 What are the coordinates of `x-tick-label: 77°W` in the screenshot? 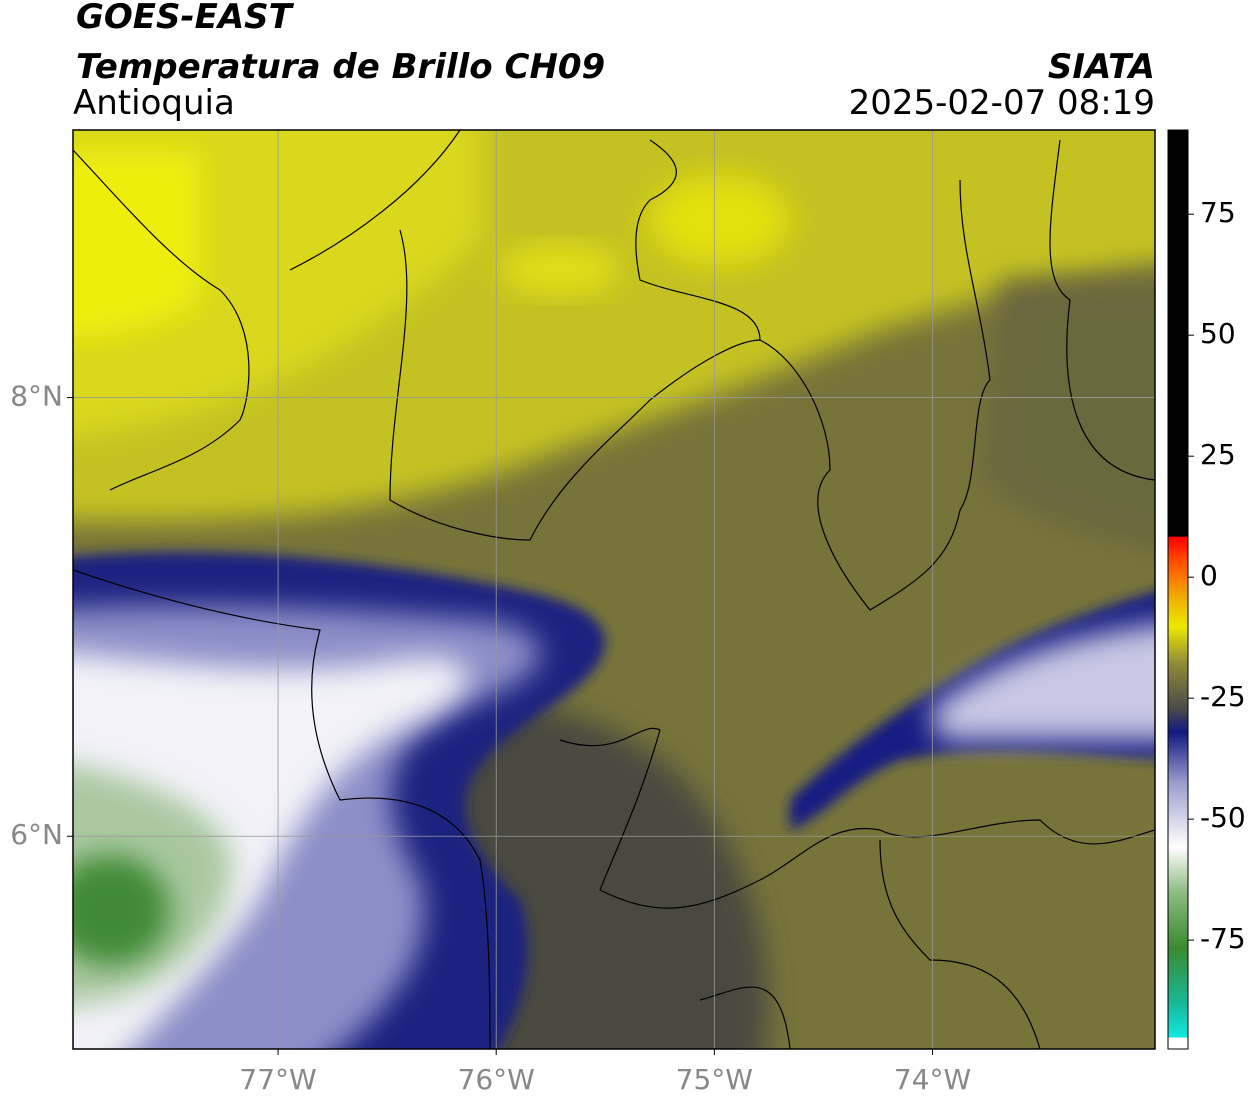 It's located at (277, 1079).